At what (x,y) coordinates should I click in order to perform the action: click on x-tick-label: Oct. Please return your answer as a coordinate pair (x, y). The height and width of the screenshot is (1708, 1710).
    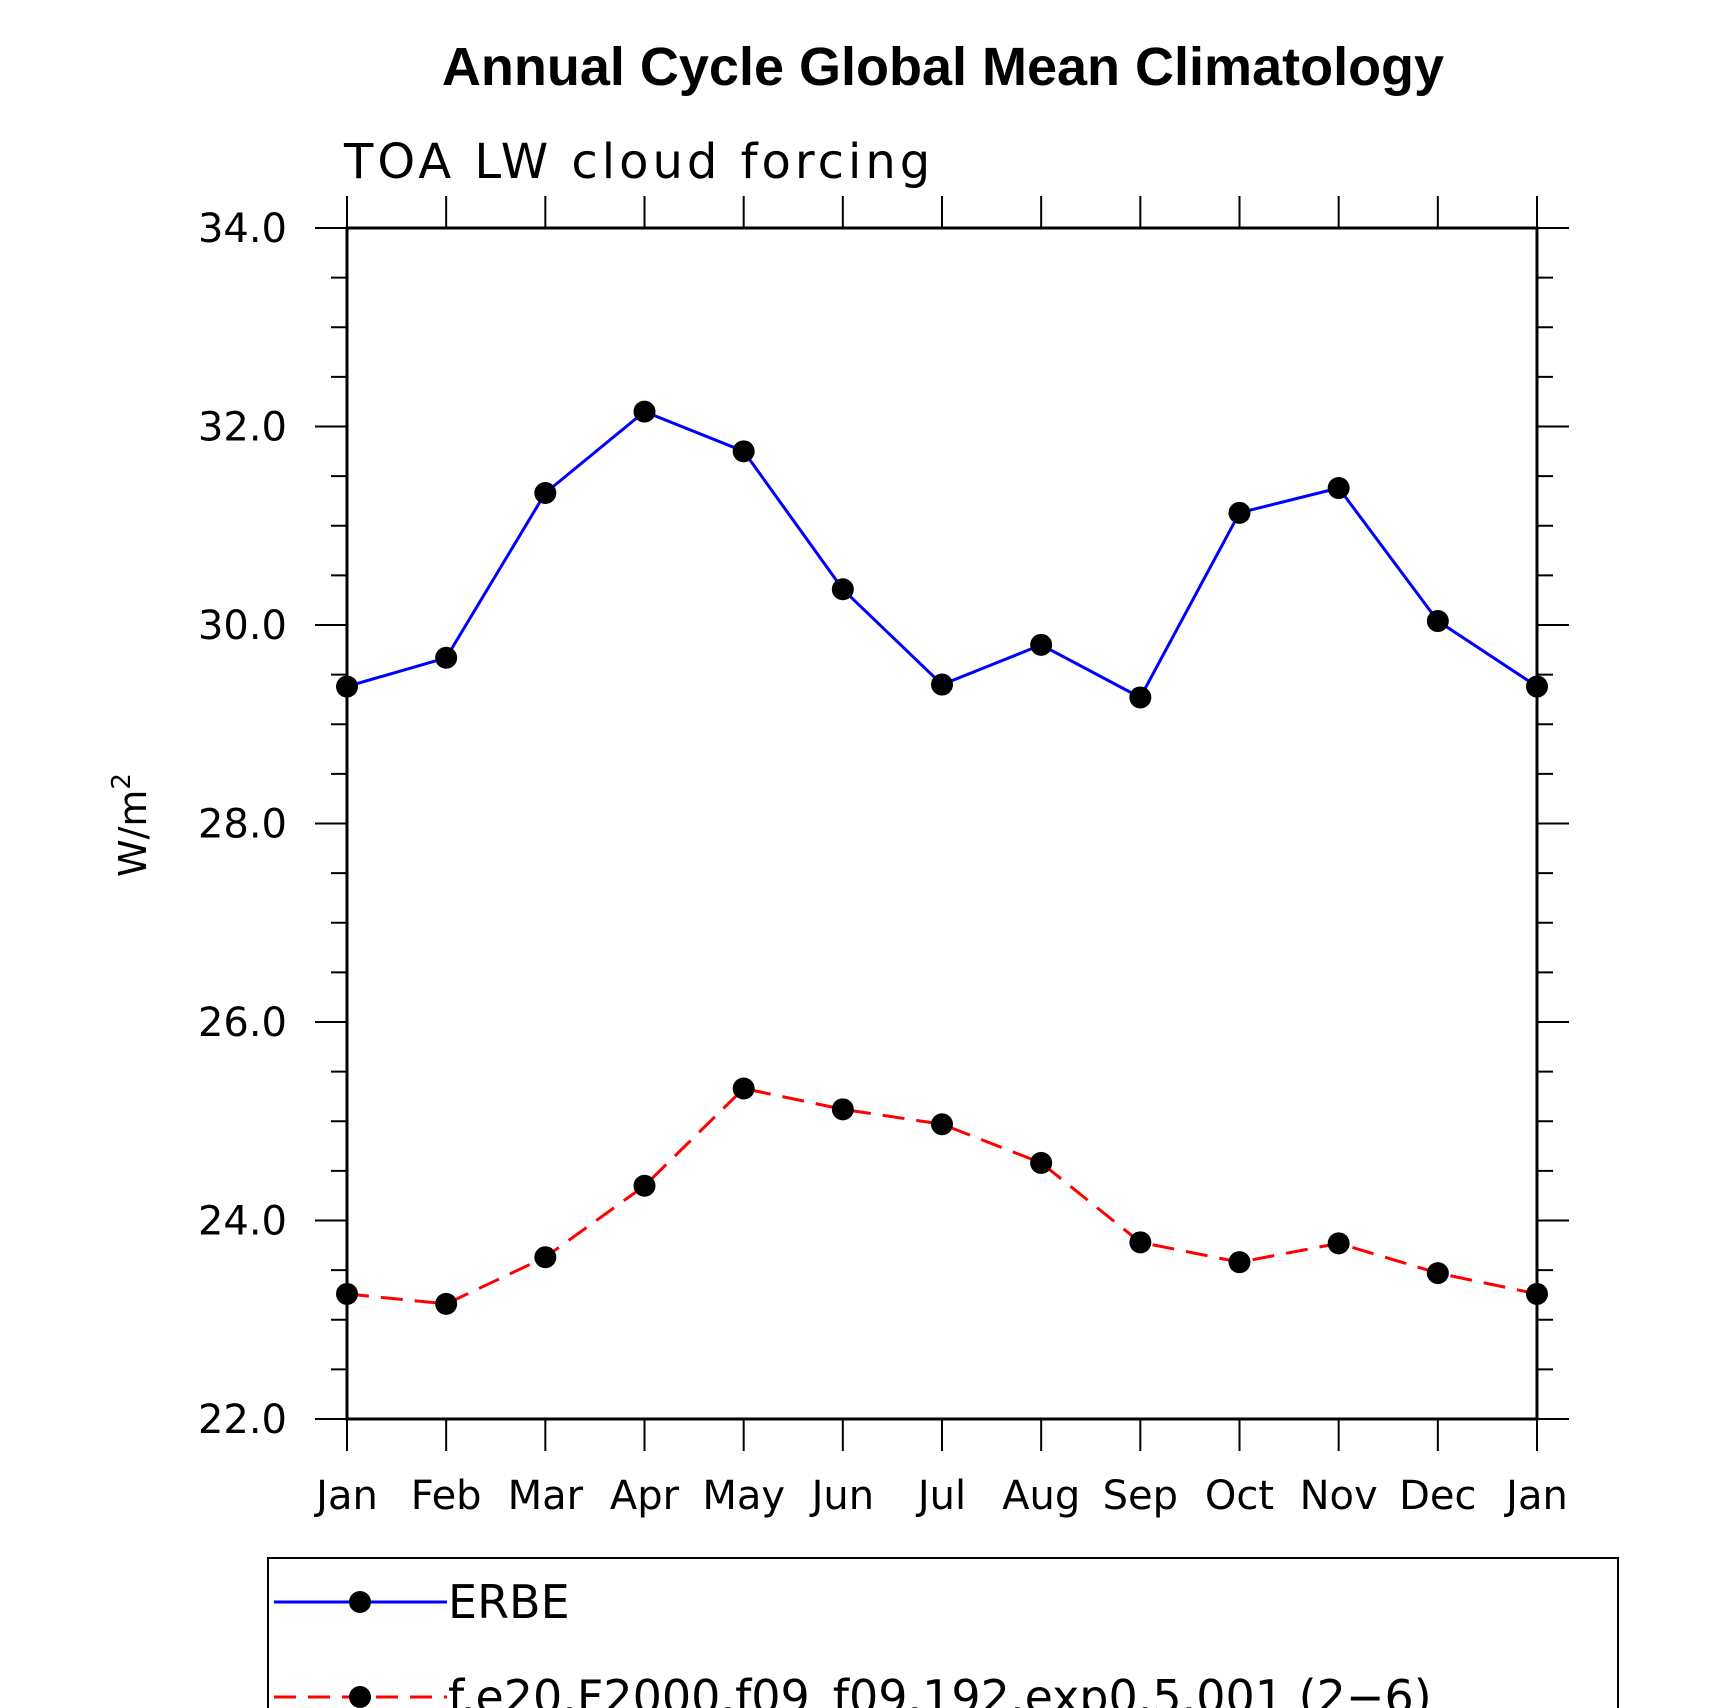
    Looking at the image, I should click on (1239, 1496).